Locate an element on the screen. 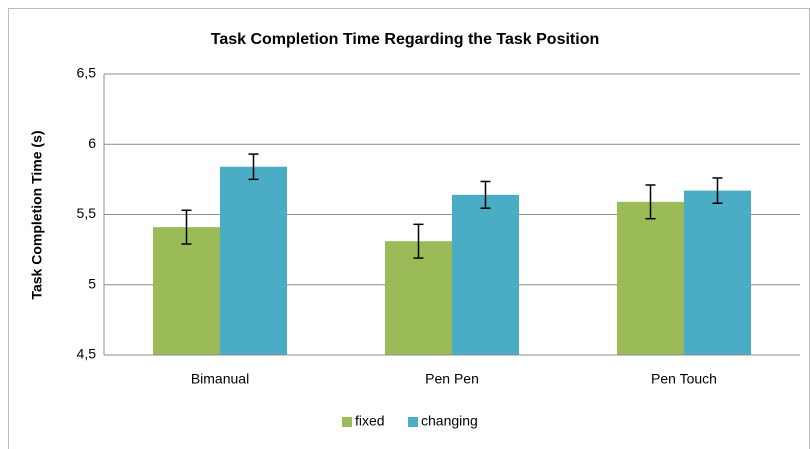 Image resolution: width=810 pixels, height=449 pixels. x-tick-label: Bimanual is located at coordinates (220, 379).